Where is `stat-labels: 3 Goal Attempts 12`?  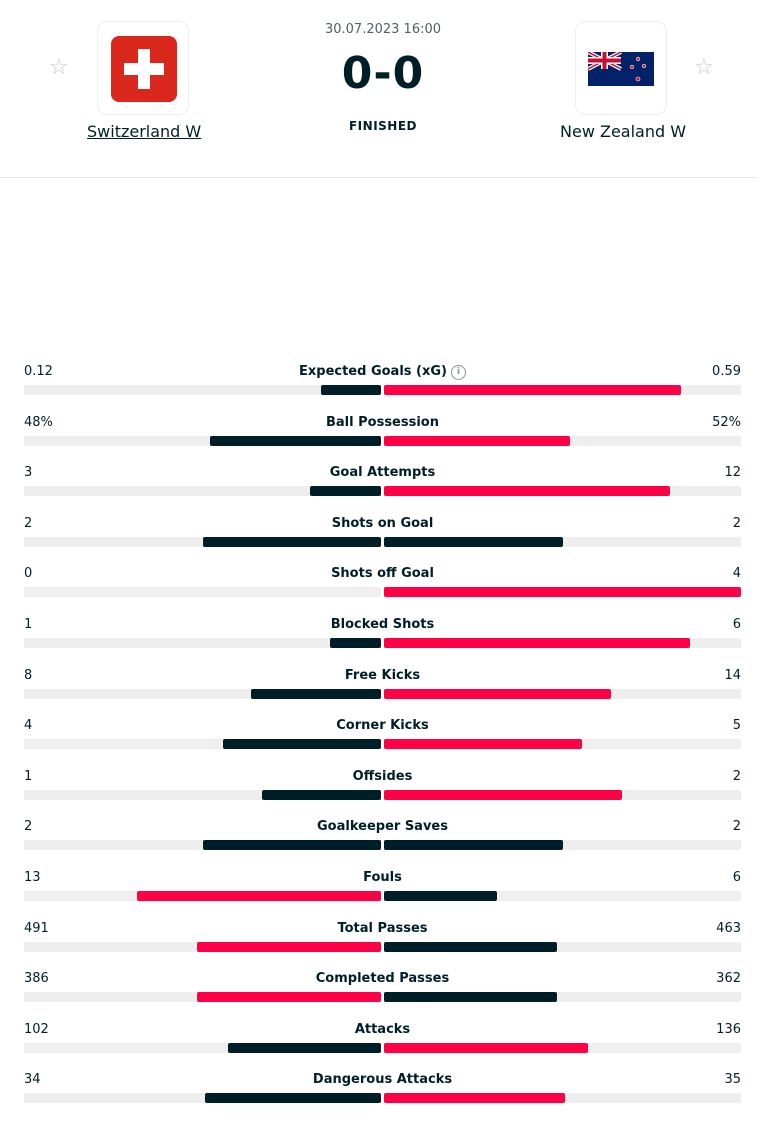
stat-labels: 3 Goal Attempts 12 is located at coordinates (382, 473).